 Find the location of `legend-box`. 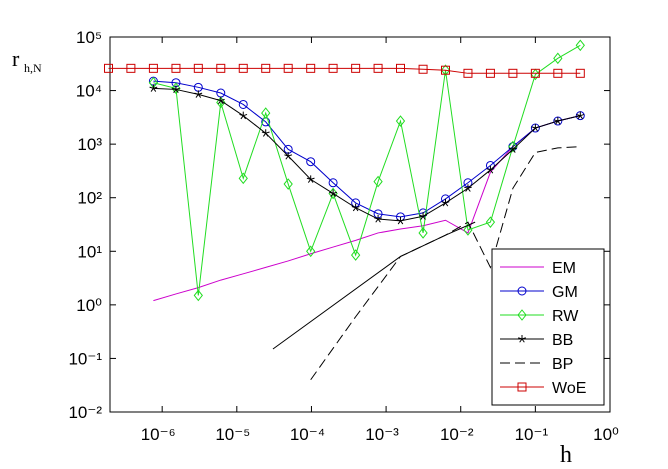

legend-box is located at coordinates (548, 327).